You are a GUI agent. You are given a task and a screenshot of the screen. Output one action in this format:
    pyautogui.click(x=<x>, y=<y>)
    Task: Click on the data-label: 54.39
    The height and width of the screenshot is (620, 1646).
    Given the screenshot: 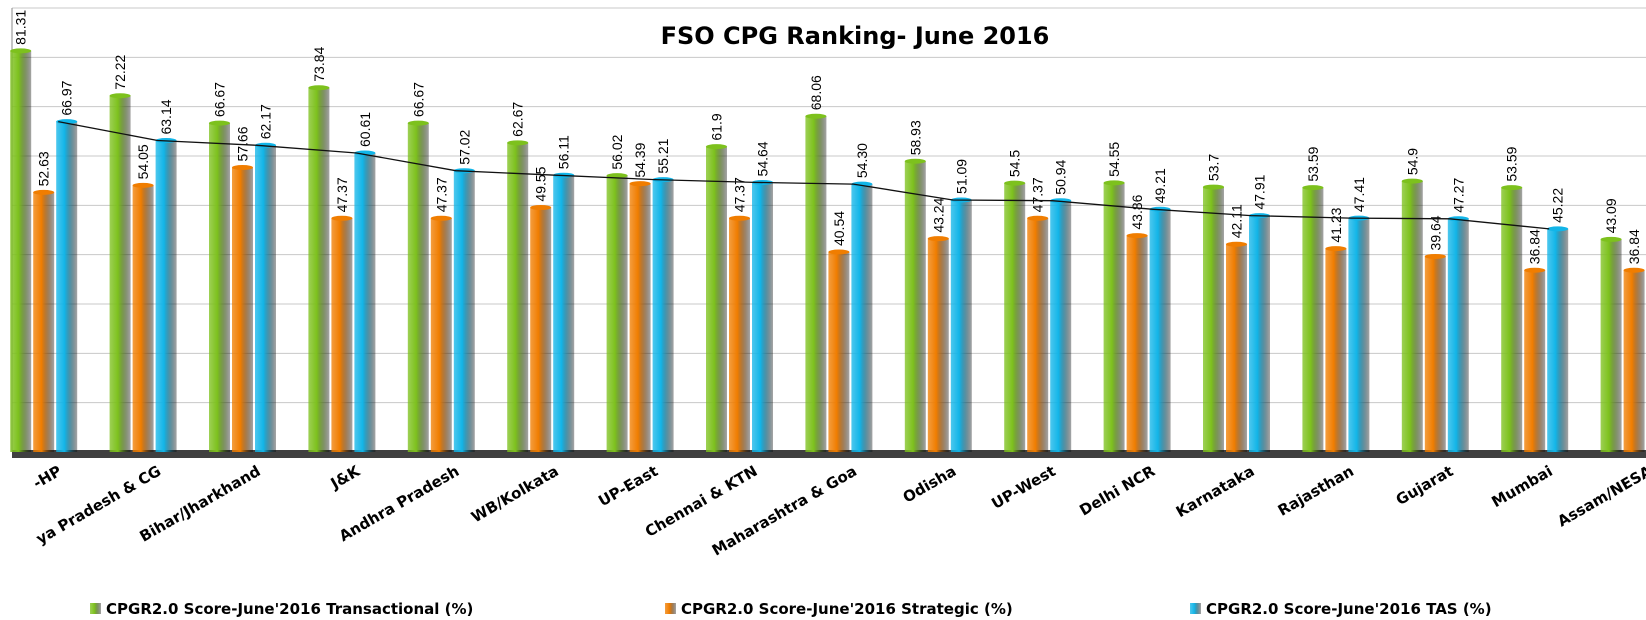 What is the action you would take?
    pyautogui.click(x=640, y=159)
    